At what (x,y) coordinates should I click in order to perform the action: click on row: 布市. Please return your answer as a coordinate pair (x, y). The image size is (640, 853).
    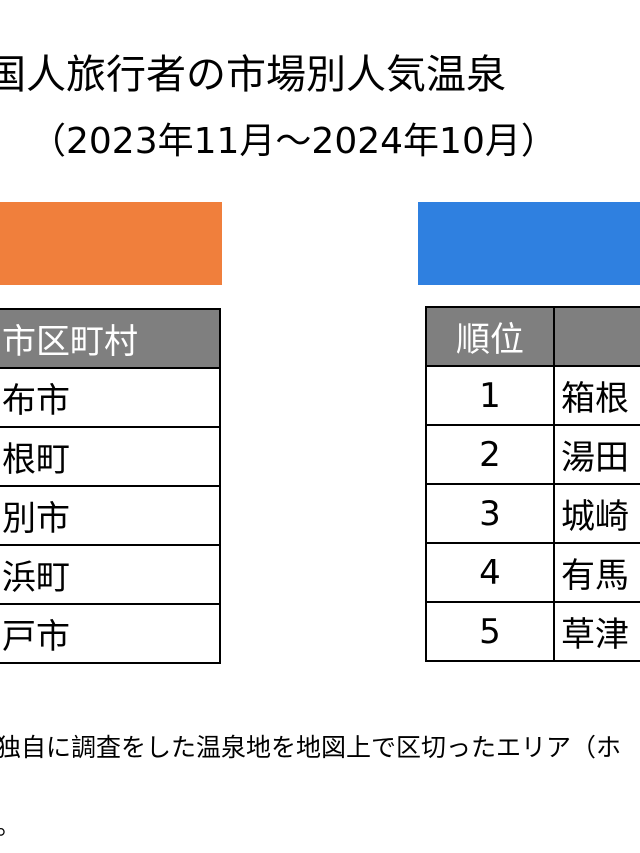
    Looking at the image, I should click on (110, 397).